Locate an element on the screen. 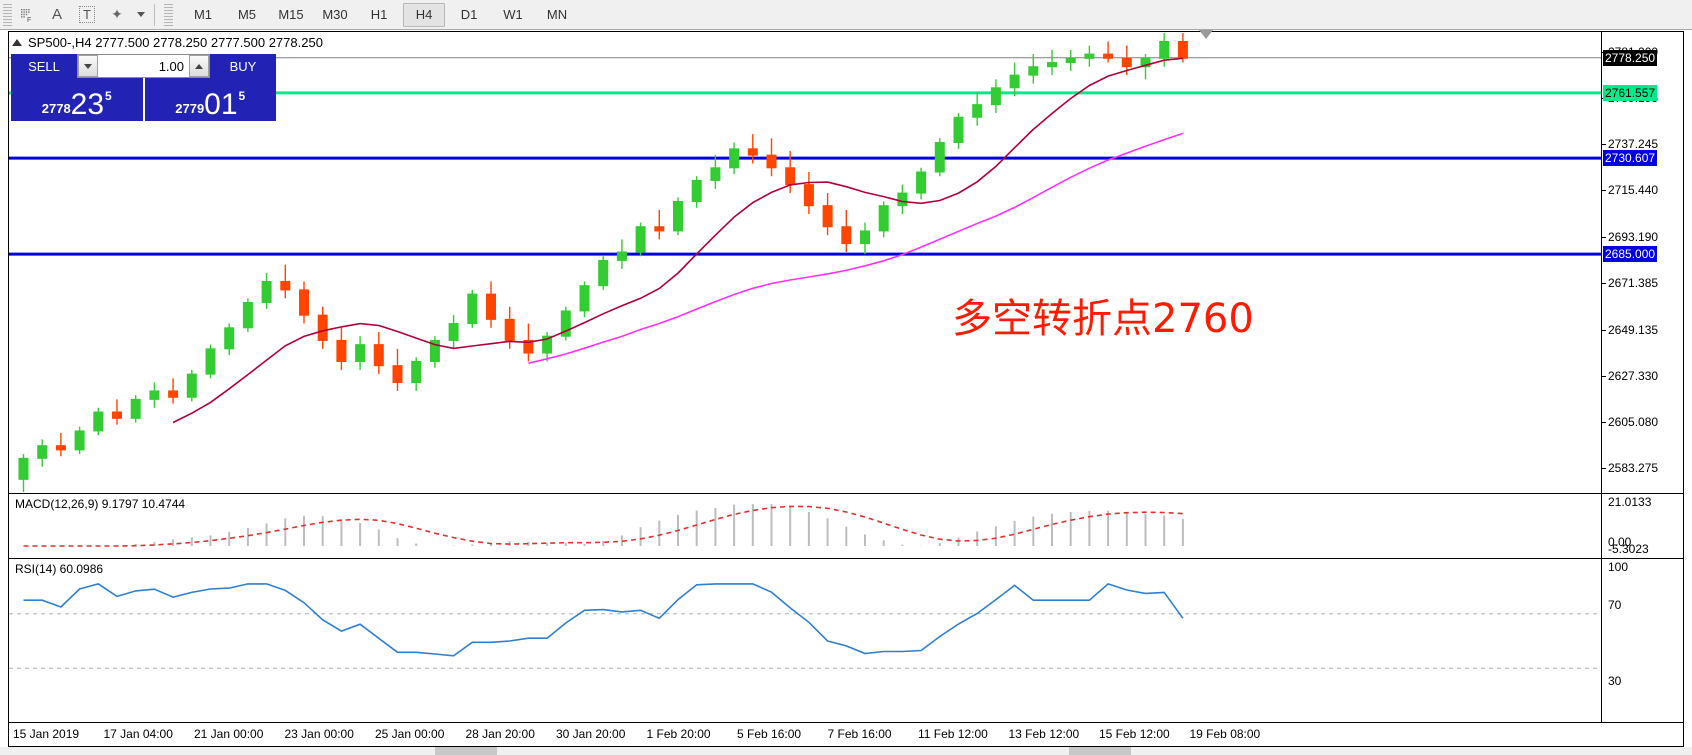 The width and height of the screenshot is (1692, 755). chart-annotation-text: 多空转折点2760 is located at coordinates (1103, 319).